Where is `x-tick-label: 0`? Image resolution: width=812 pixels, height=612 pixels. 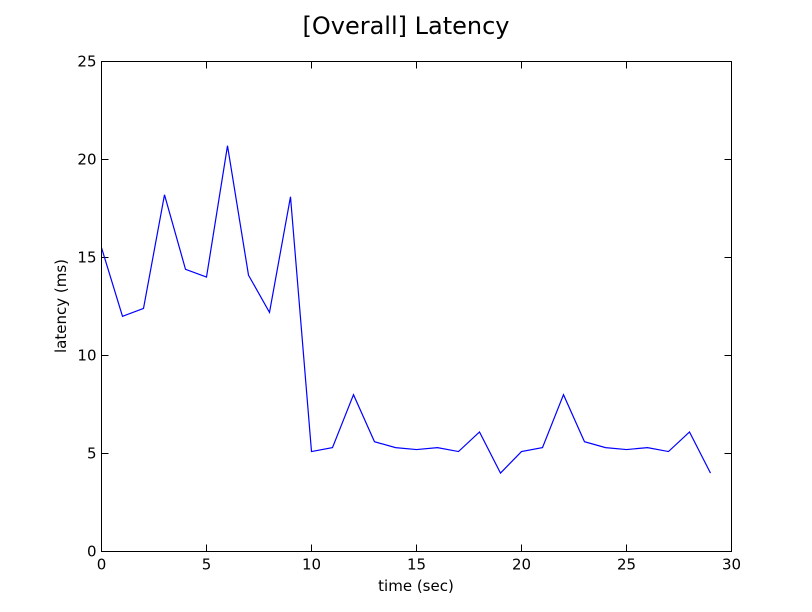
x-tick-label: 0 is located at coordinates (102, 565).